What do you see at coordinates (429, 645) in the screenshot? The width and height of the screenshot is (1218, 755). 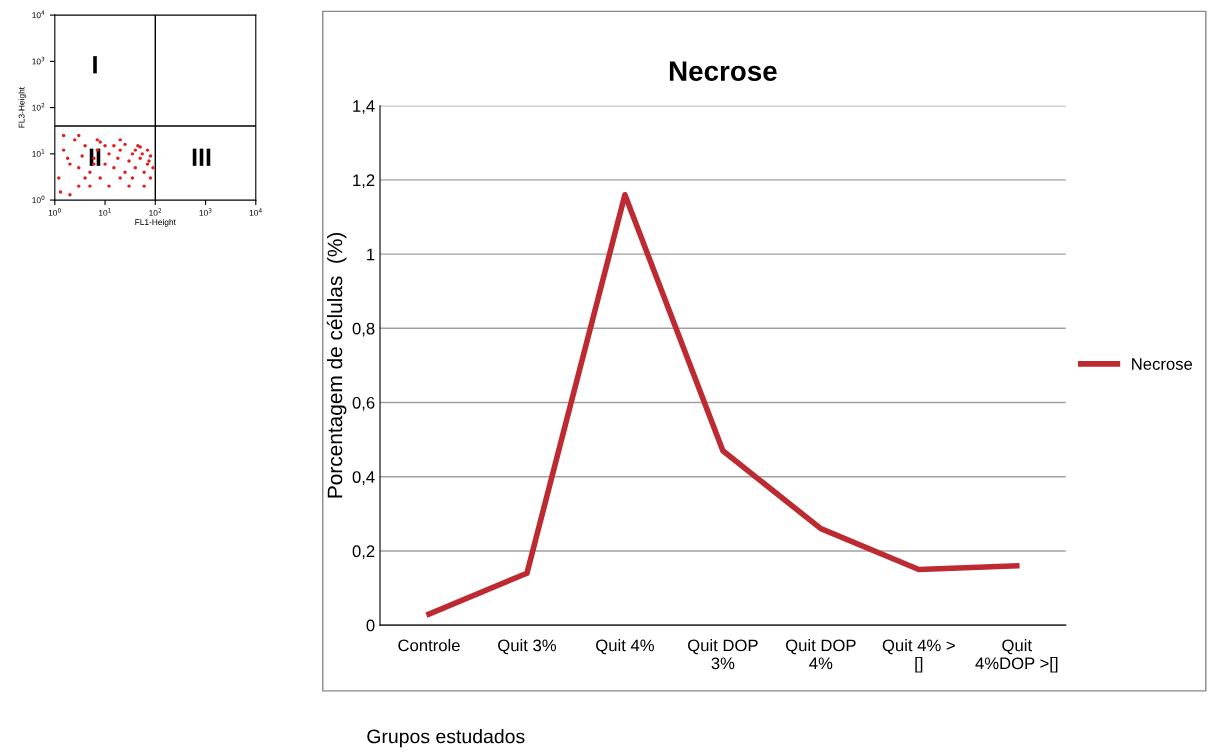 I see `x-tick-label: Controle` at bounding box center [429, 645].